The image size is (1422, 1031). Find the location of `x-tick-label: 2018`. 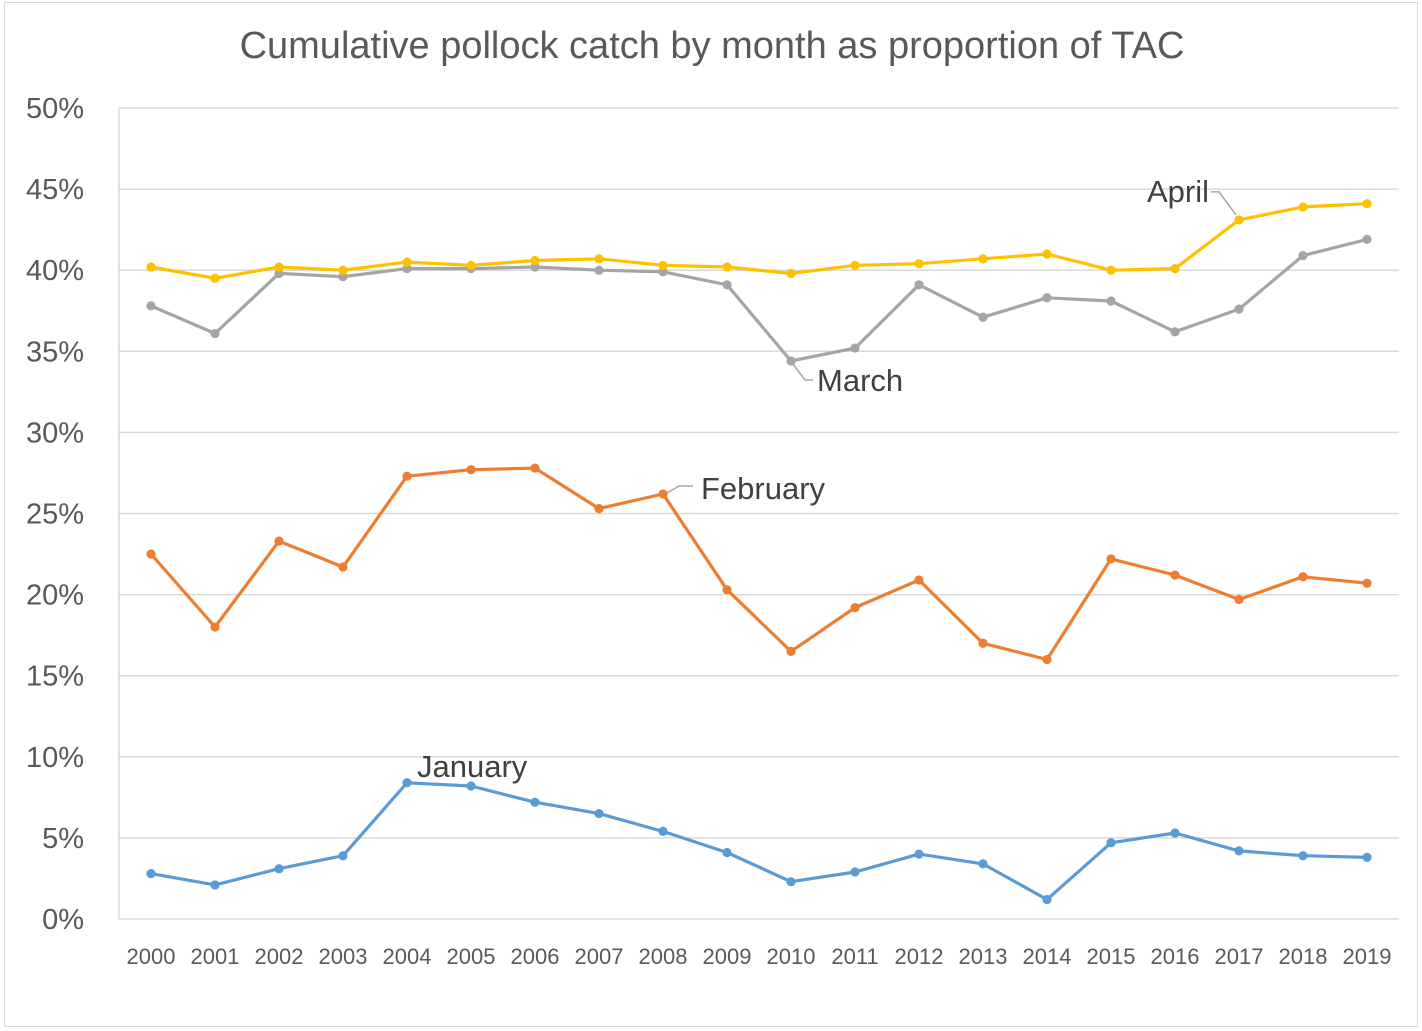

x-tick-label: 2018 is located at coordinates (1303, 956).